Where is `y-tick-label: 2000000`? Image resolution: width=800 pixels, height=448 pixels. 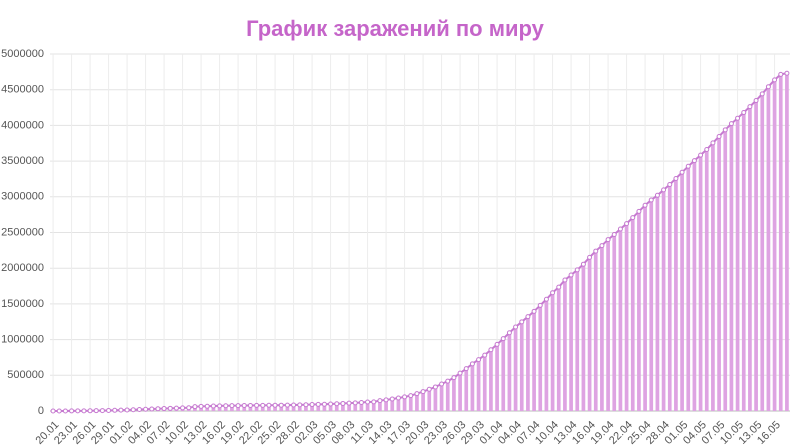
y-tick-label: 2000000 is located at coordinates (22, 268).